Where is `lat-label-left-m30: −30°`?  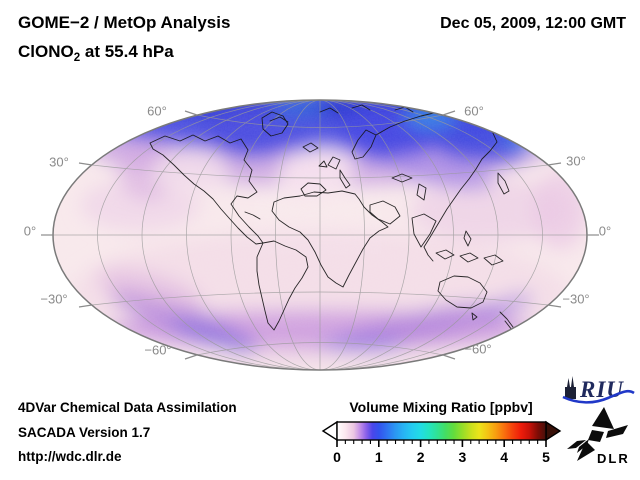
lat-label-left-m30: −30° is located at coordinates (54, 299).